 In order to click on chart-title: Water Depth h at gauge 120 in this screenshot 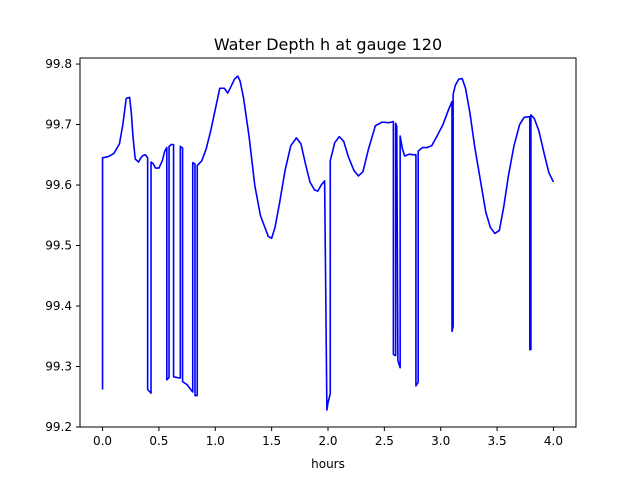, I will do `click(328, 44)`.